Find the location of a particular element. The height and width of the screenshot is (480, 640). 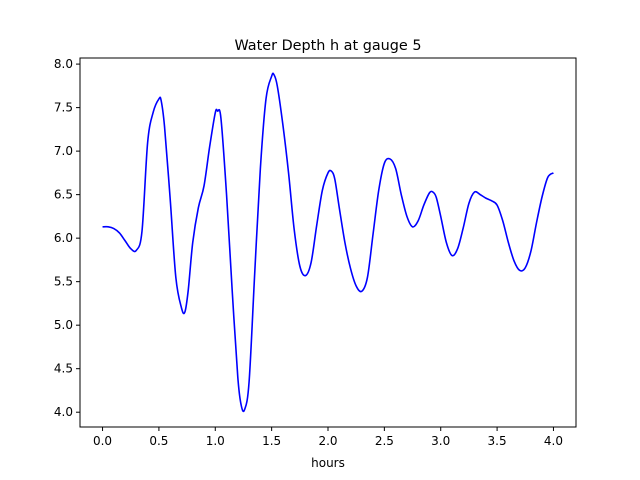

y-tick-label: 7.5 is located at coordinates (63, 108).